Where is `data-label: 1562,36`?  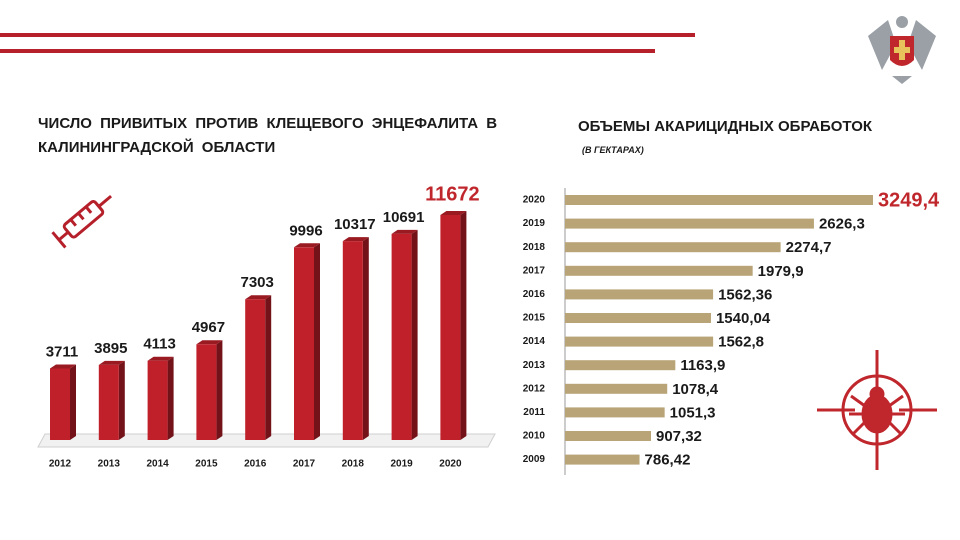
data-label: 1562,36 is located at coordinates (745, 294).